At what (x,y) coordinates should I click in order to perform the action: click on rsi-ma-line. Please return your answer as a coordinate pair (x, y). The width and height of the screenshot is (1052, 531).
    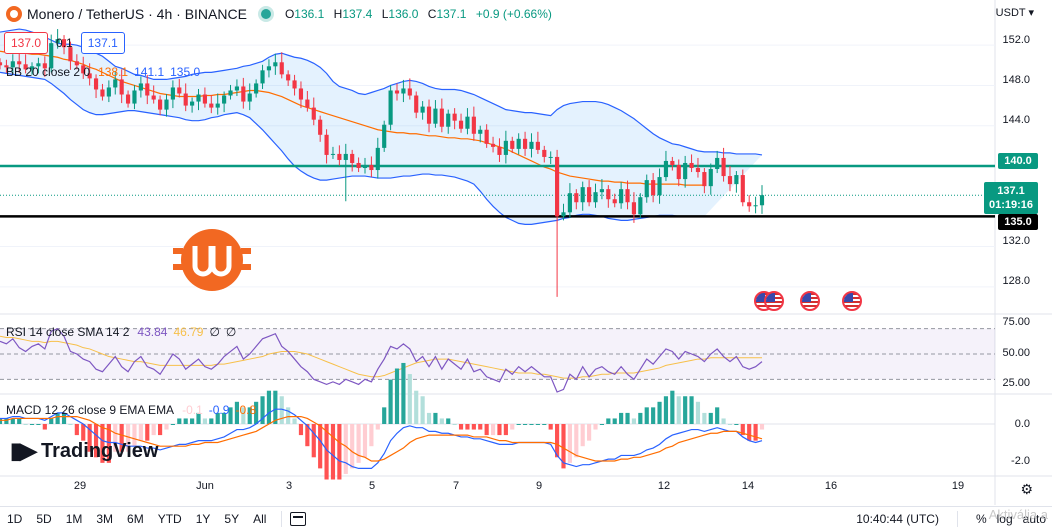
    Looking at the image, I should click on (381, 357).